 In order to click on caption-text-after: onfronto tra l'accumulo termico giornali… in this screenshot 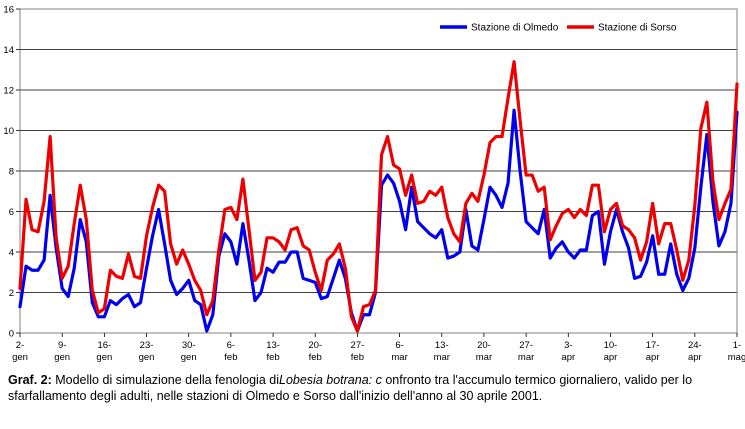, I will do `click(350, 388)`.